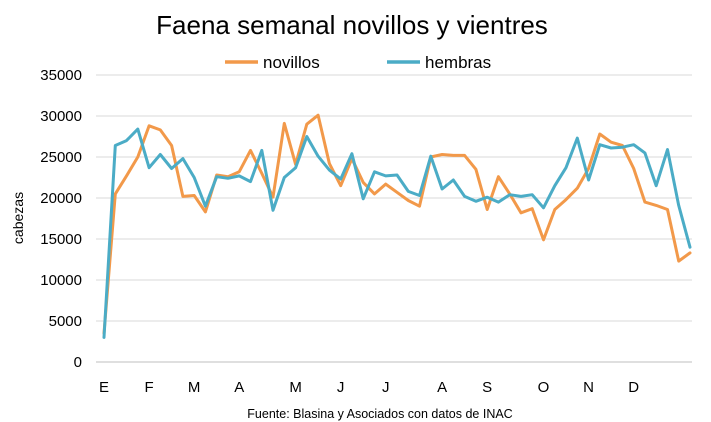 This screenshot has width=711, height=422. What do you see at coordinates (61, 280) in the screenshot?
I see `y-tick-label: 10000` at bounding box center [61, 280].